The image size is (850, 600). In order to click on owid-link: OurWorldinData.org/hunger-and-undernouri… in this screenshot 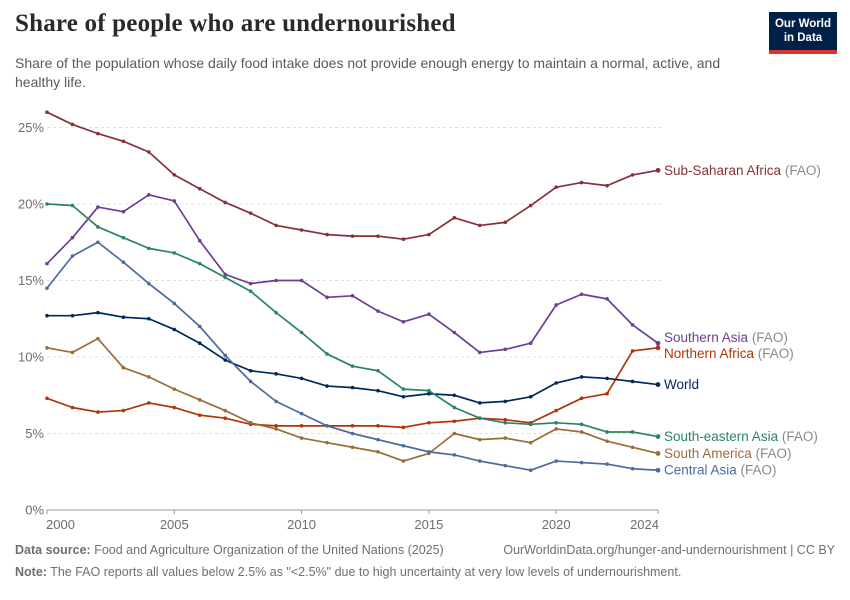, I will do `click(669, 550)`.